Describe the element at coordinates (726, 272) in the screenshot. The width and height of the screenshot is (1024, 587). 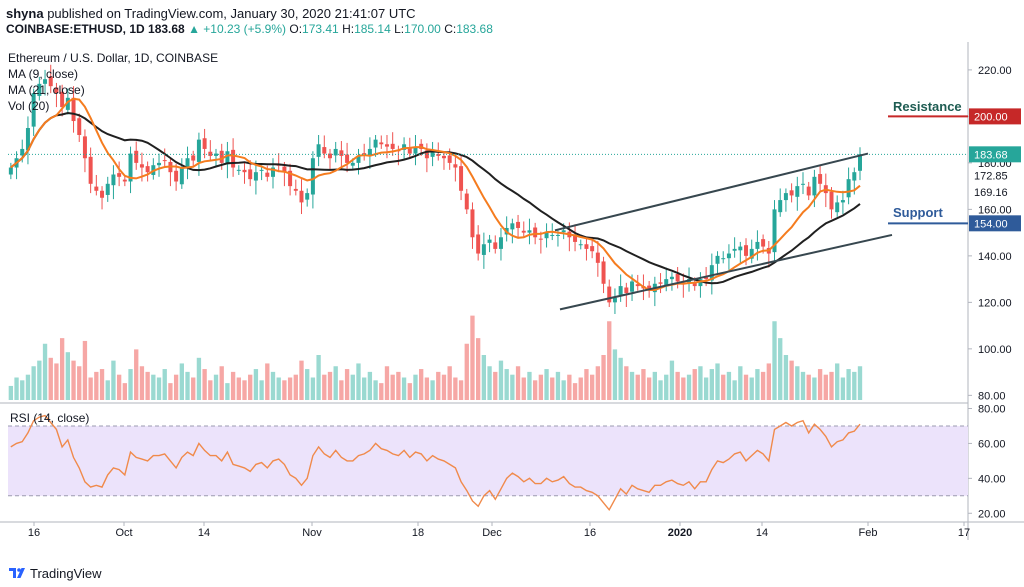
I see `lower-trendline` at that location.